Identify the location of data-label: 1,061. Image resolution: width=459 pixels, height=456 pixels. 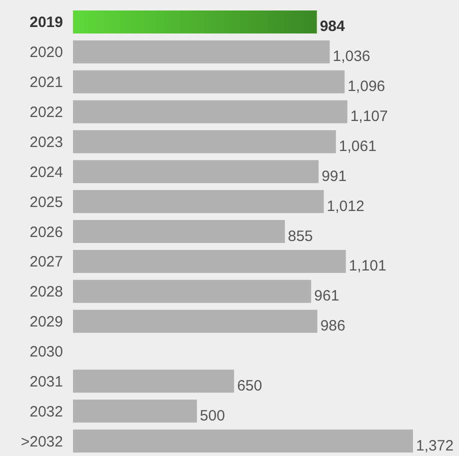
(357, 146).